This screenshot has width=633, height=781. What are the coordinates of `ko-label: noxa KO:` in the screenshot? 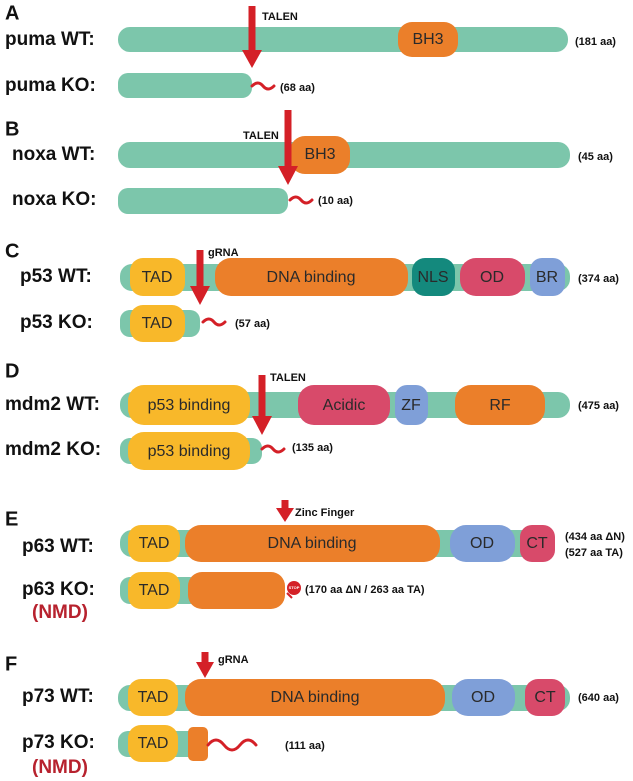 It's located at (54, 199).